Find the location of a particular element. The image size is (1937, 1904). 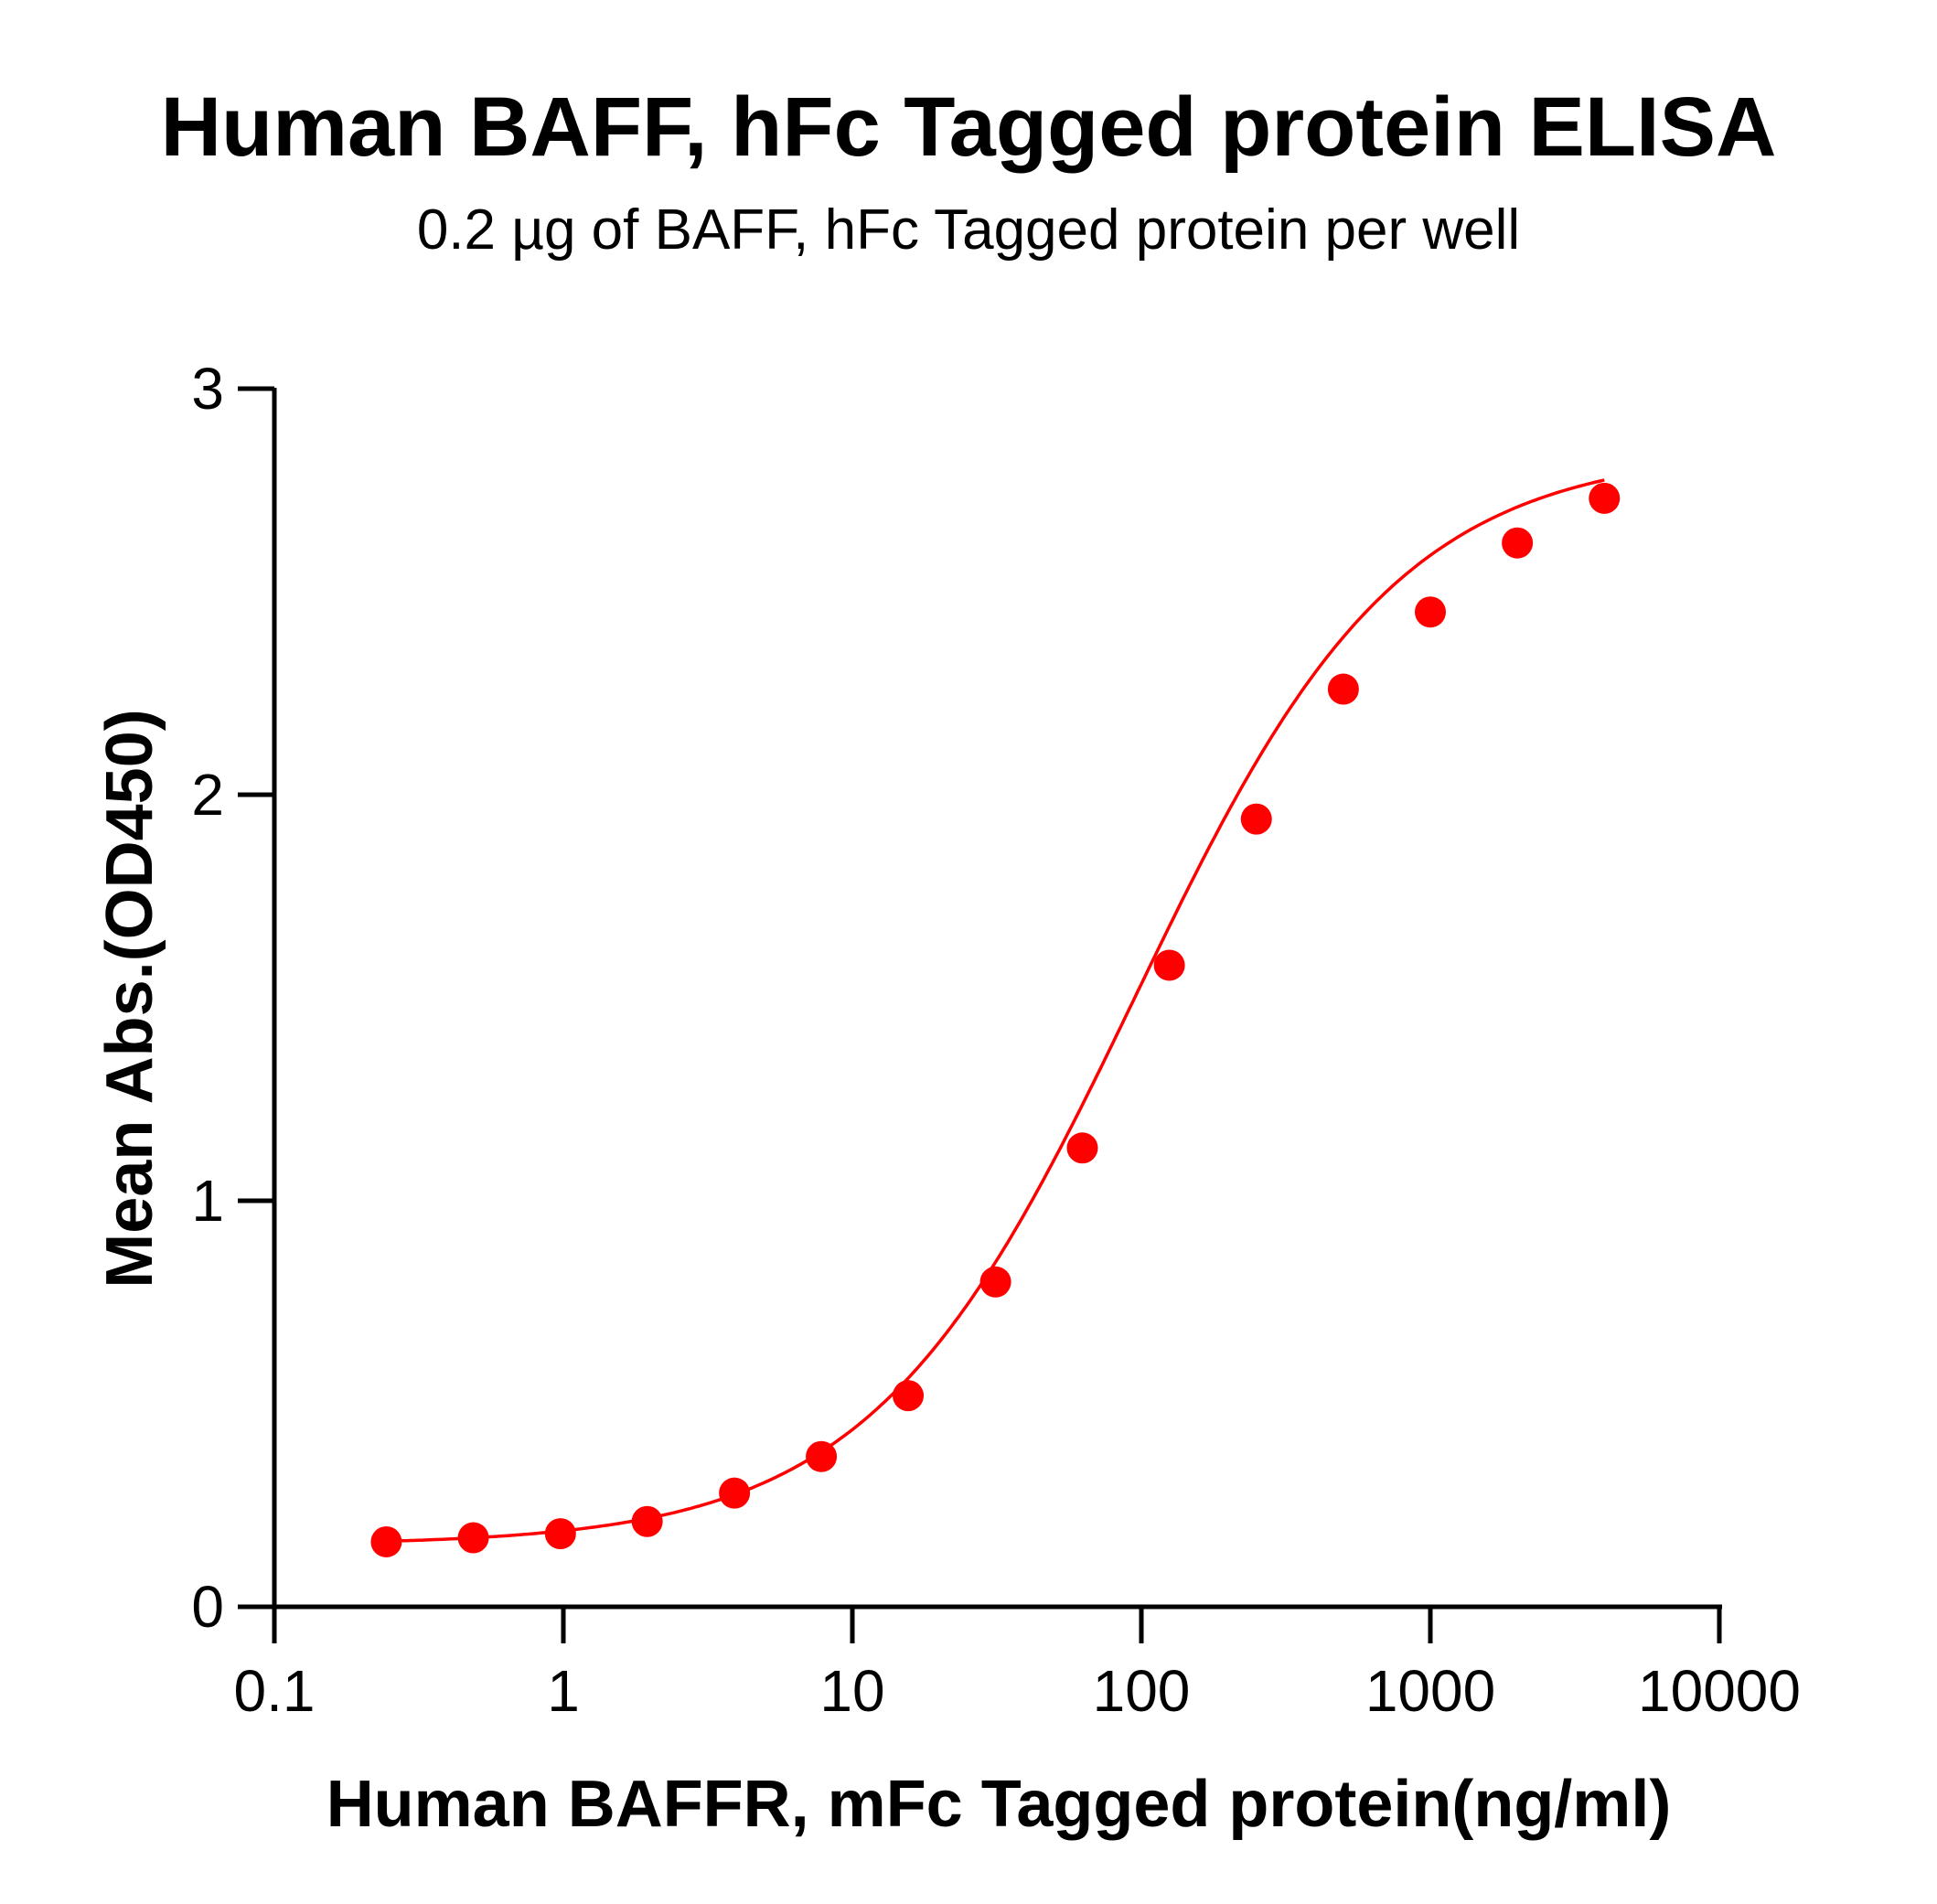

x-tick-label: 1000 is located at coordinates (1430, 1691).